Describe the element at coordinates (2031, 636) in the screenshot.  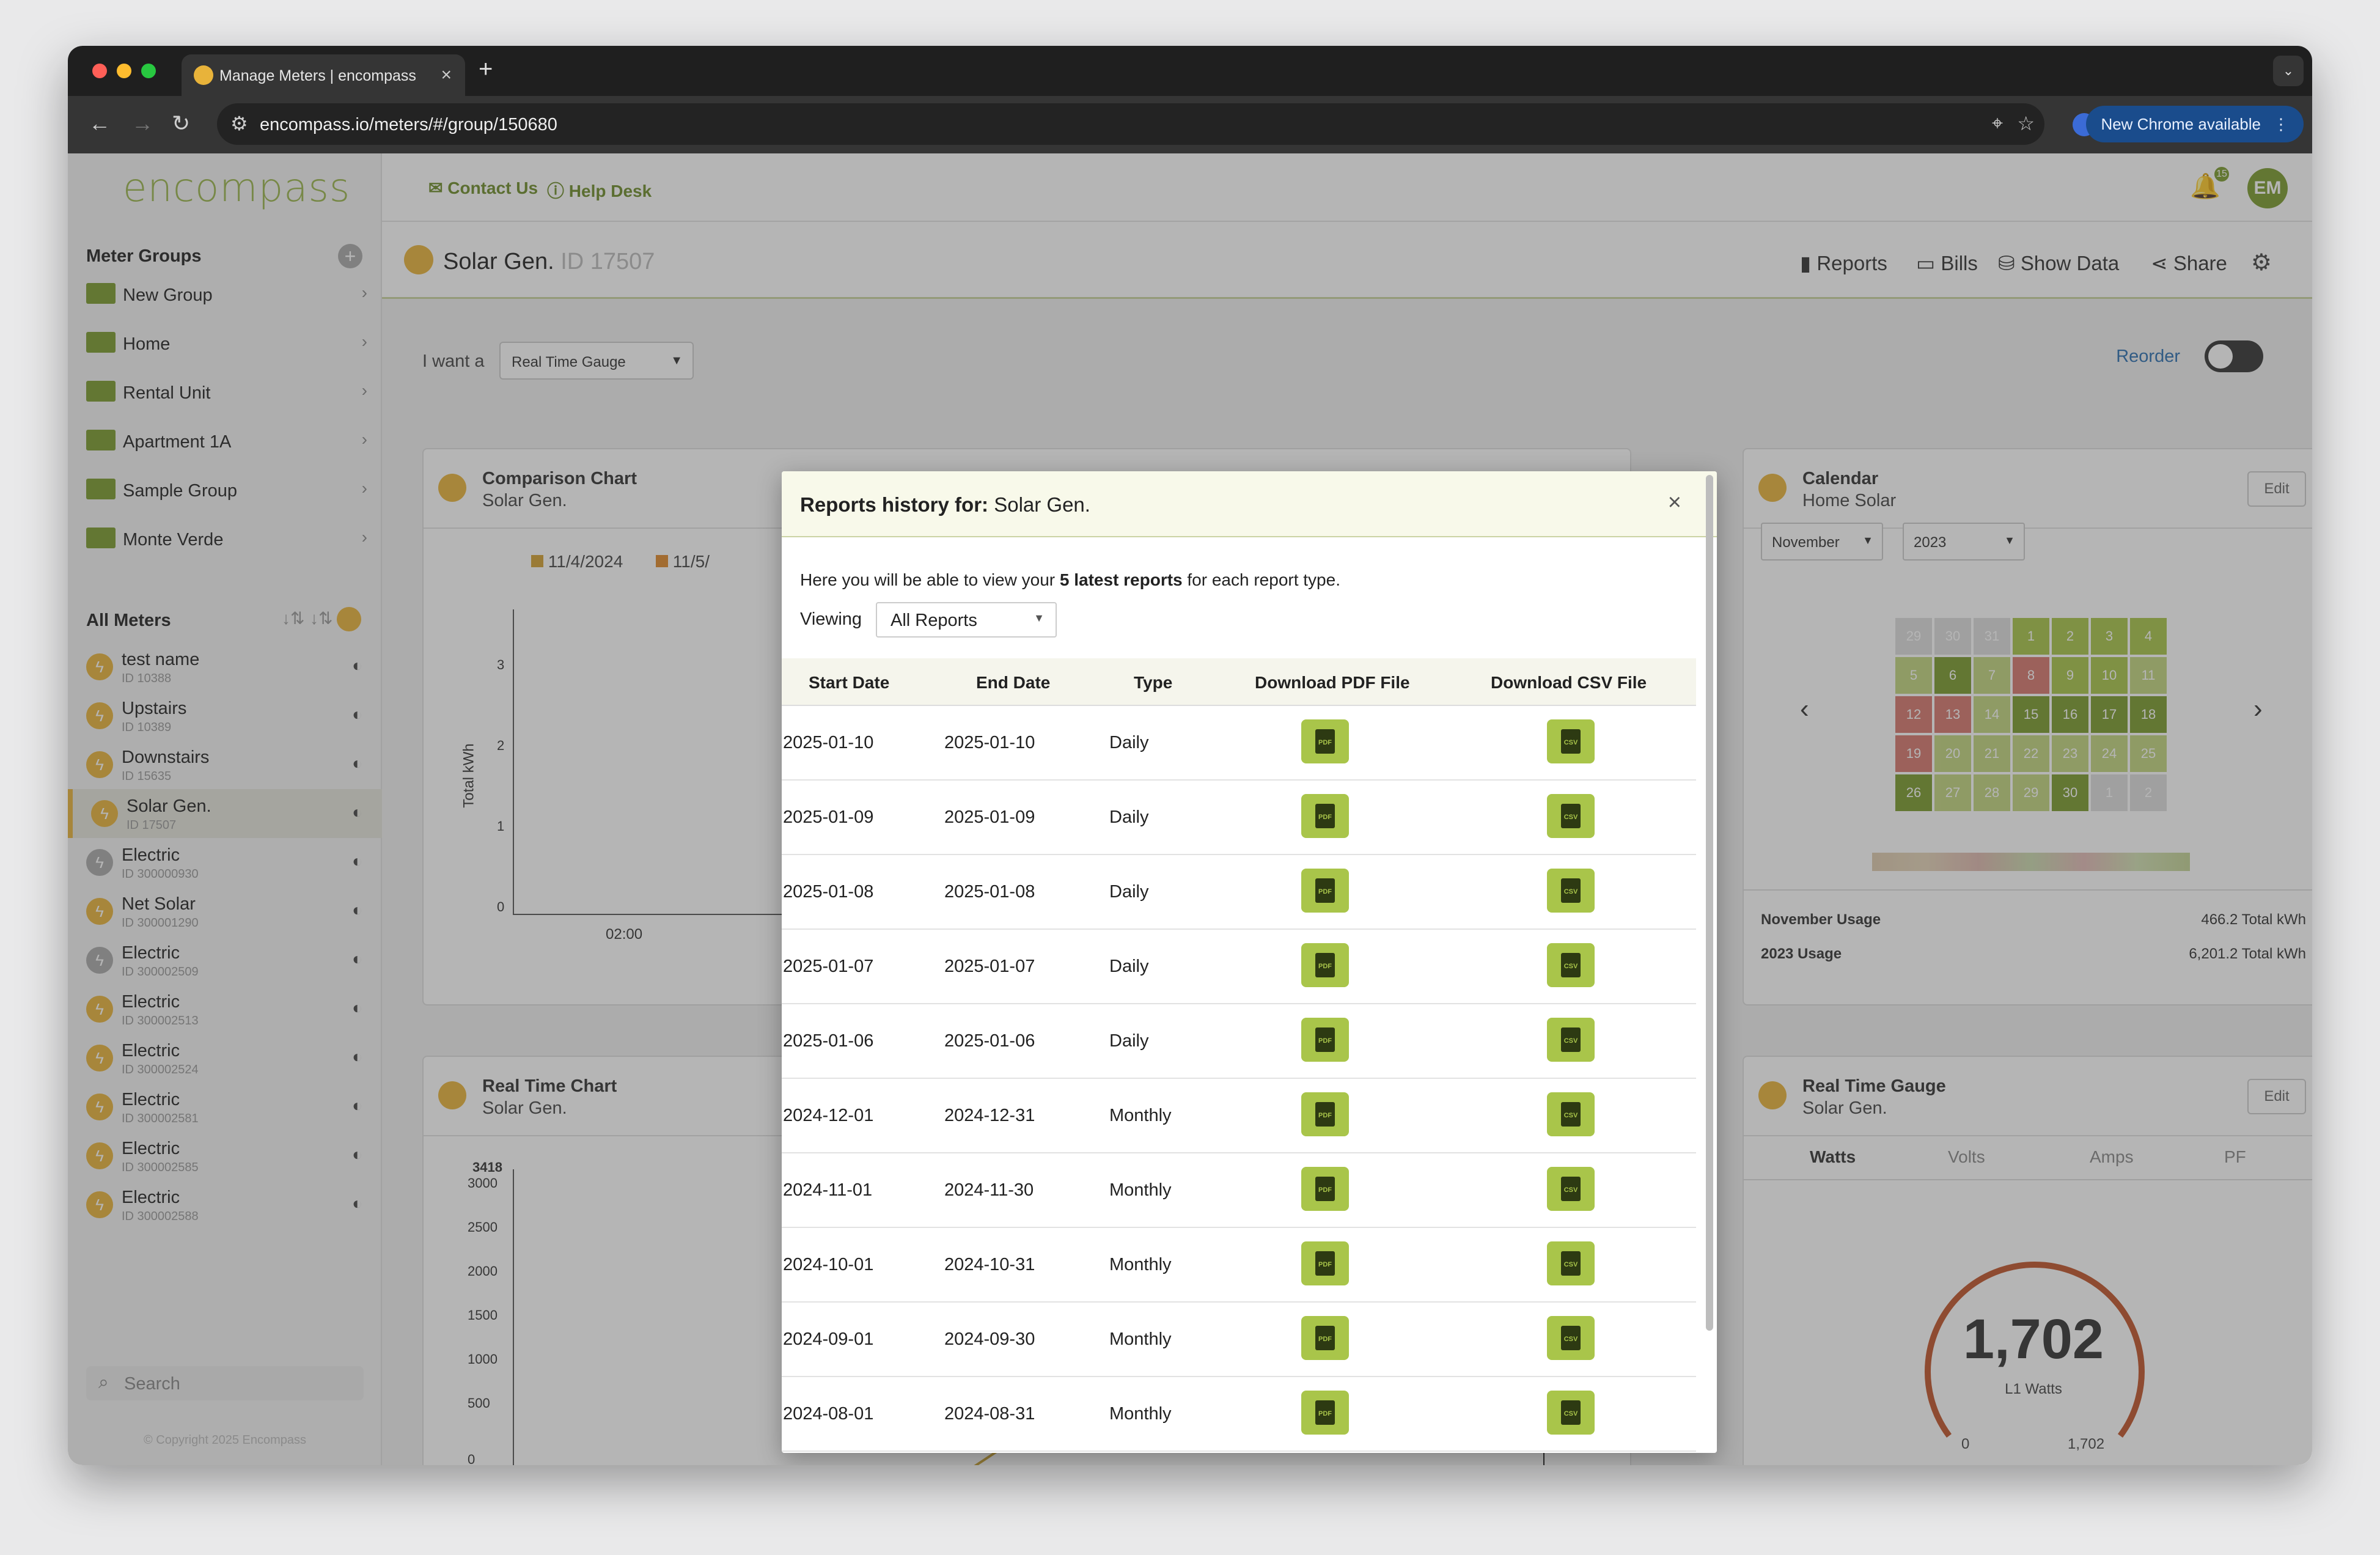
I see `calendar-day: 1` at that location.